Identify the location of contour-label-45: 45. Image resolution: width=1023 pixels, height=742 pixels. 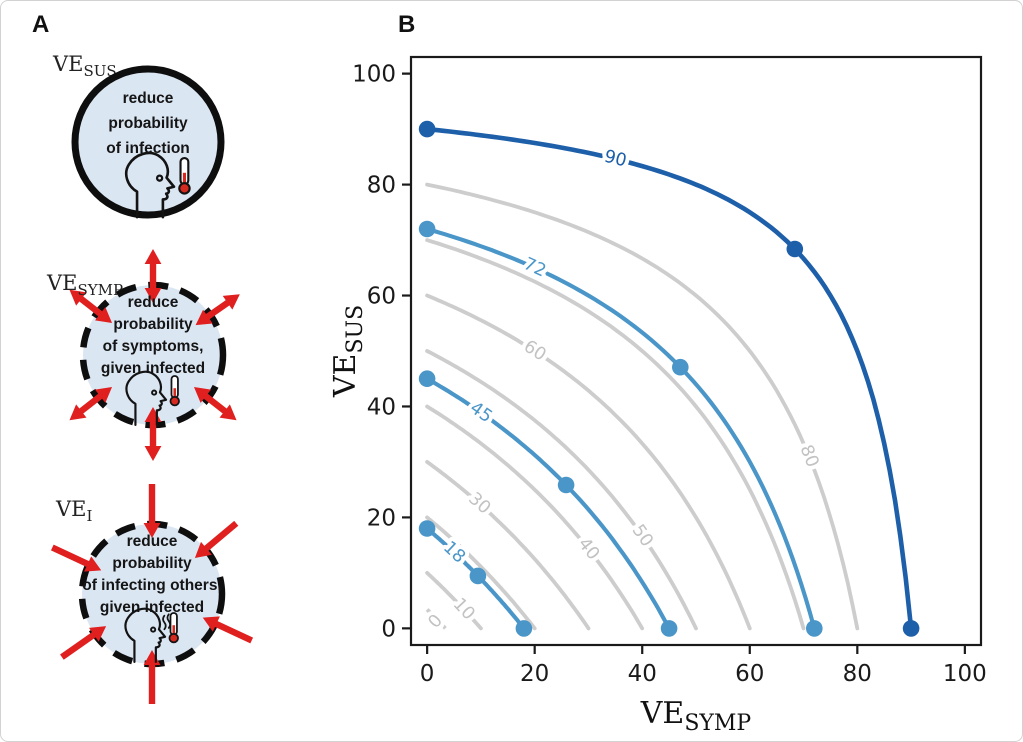
(481, 412).